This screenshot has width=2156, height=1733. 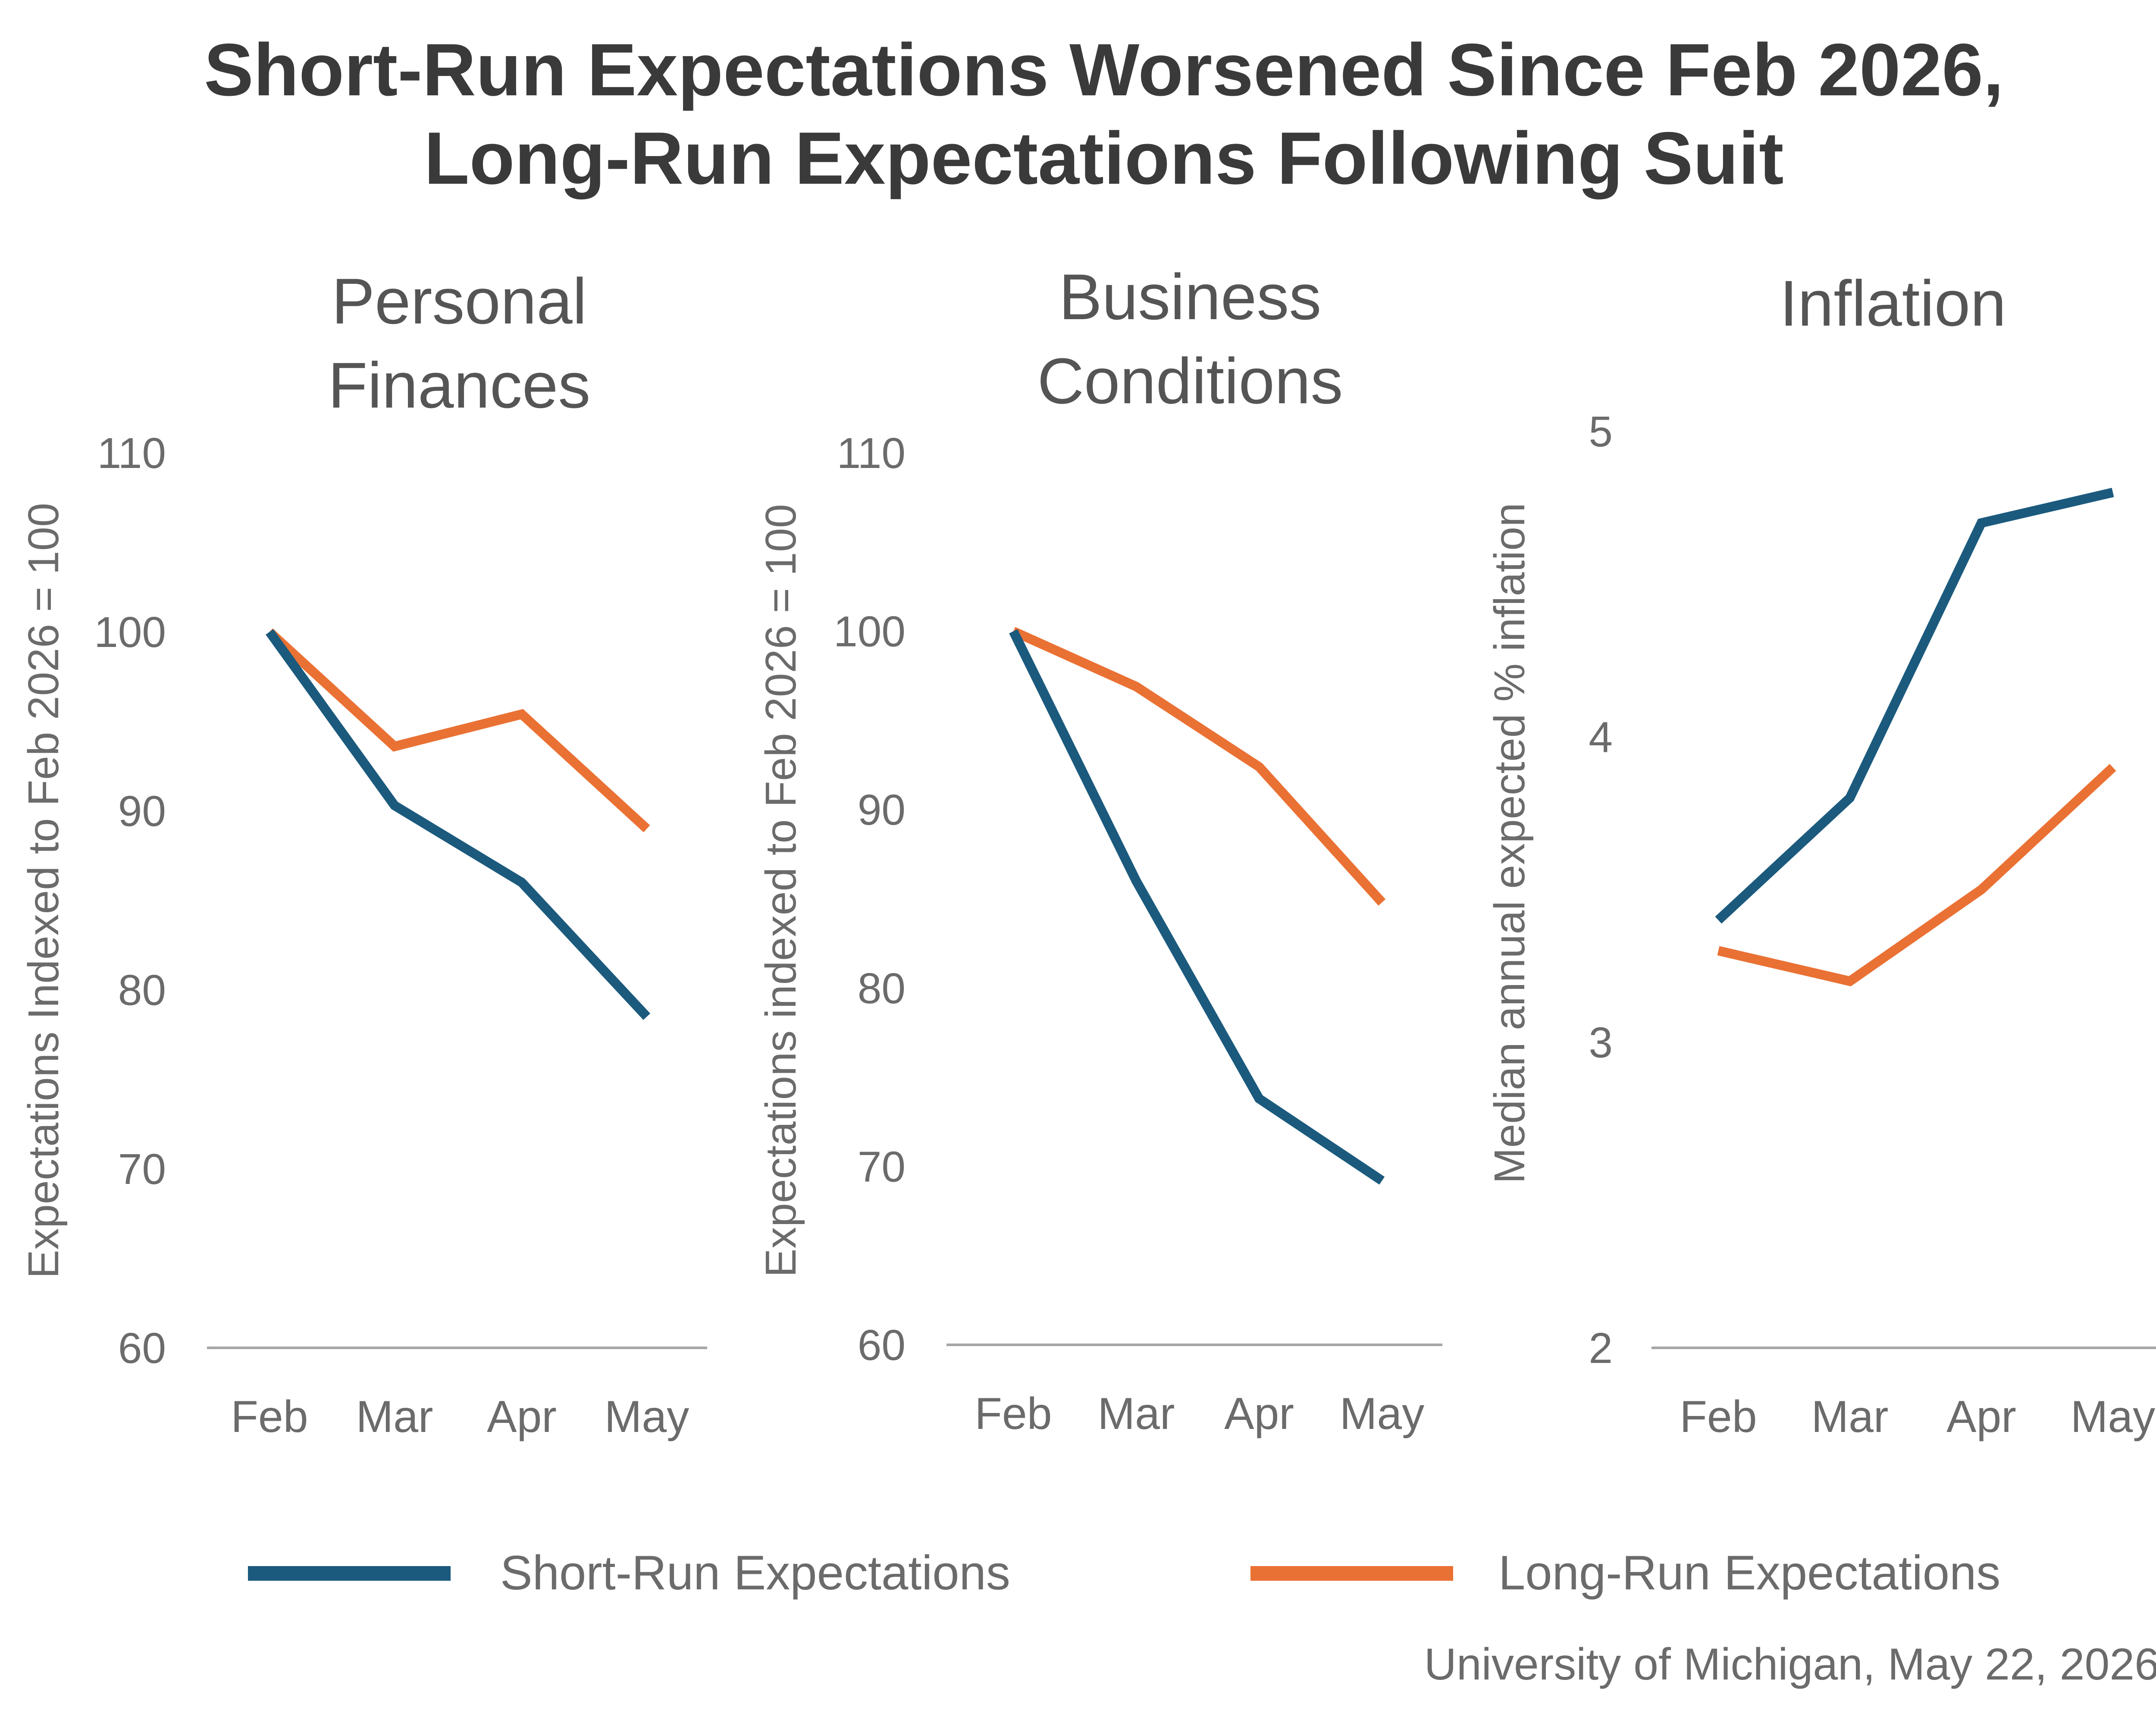 What do you see at coordinates (459, 385) in the screenshot?
I see `panel-1-title-line-2: Finances` at bounding box center [459, 385].